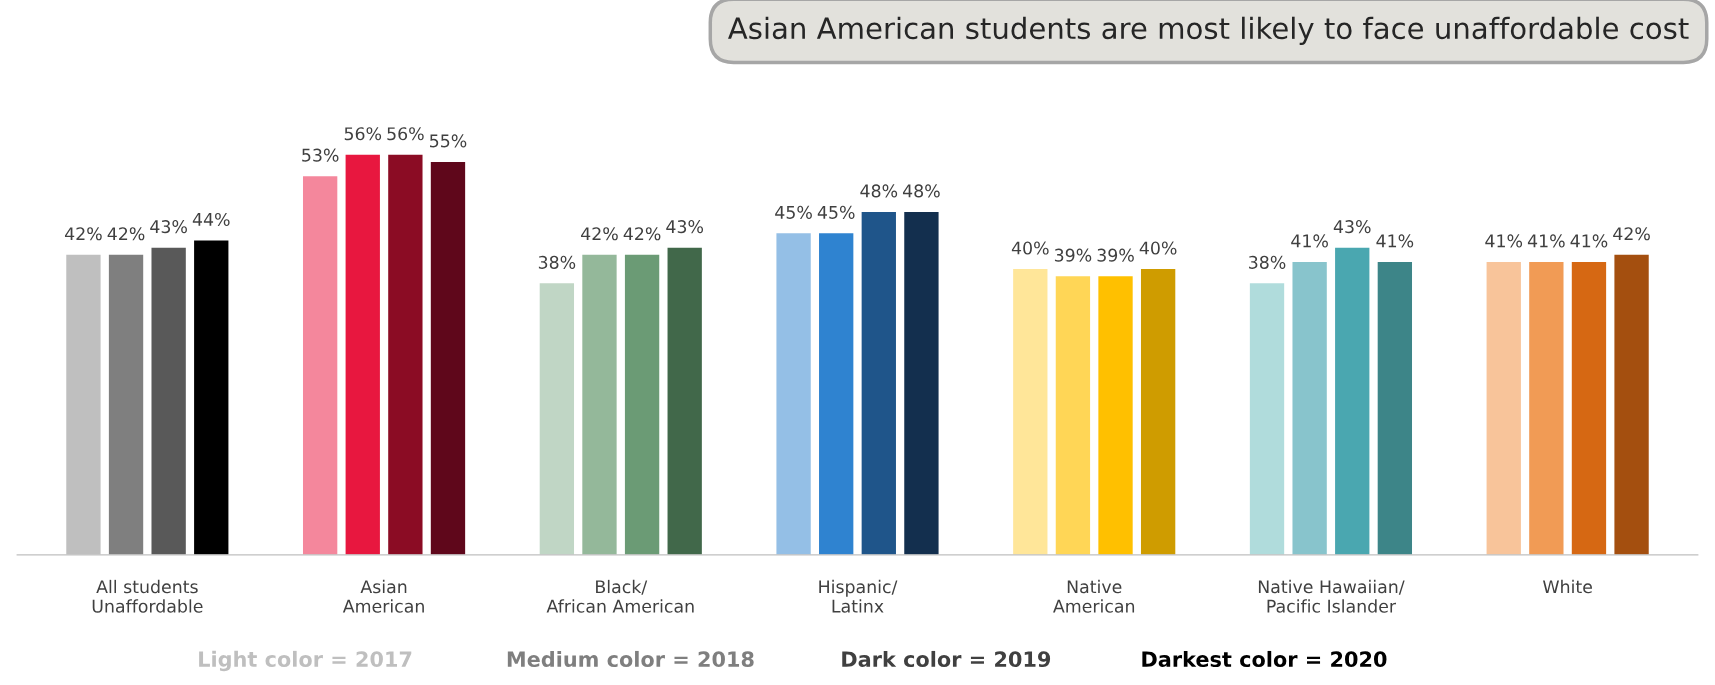 This screenshot has width=1715, height=685. What do you see at coordinates (1094, 596) in the screenshot?
I see `x-tick-label: Native American` at bounding box center [1094, 596].